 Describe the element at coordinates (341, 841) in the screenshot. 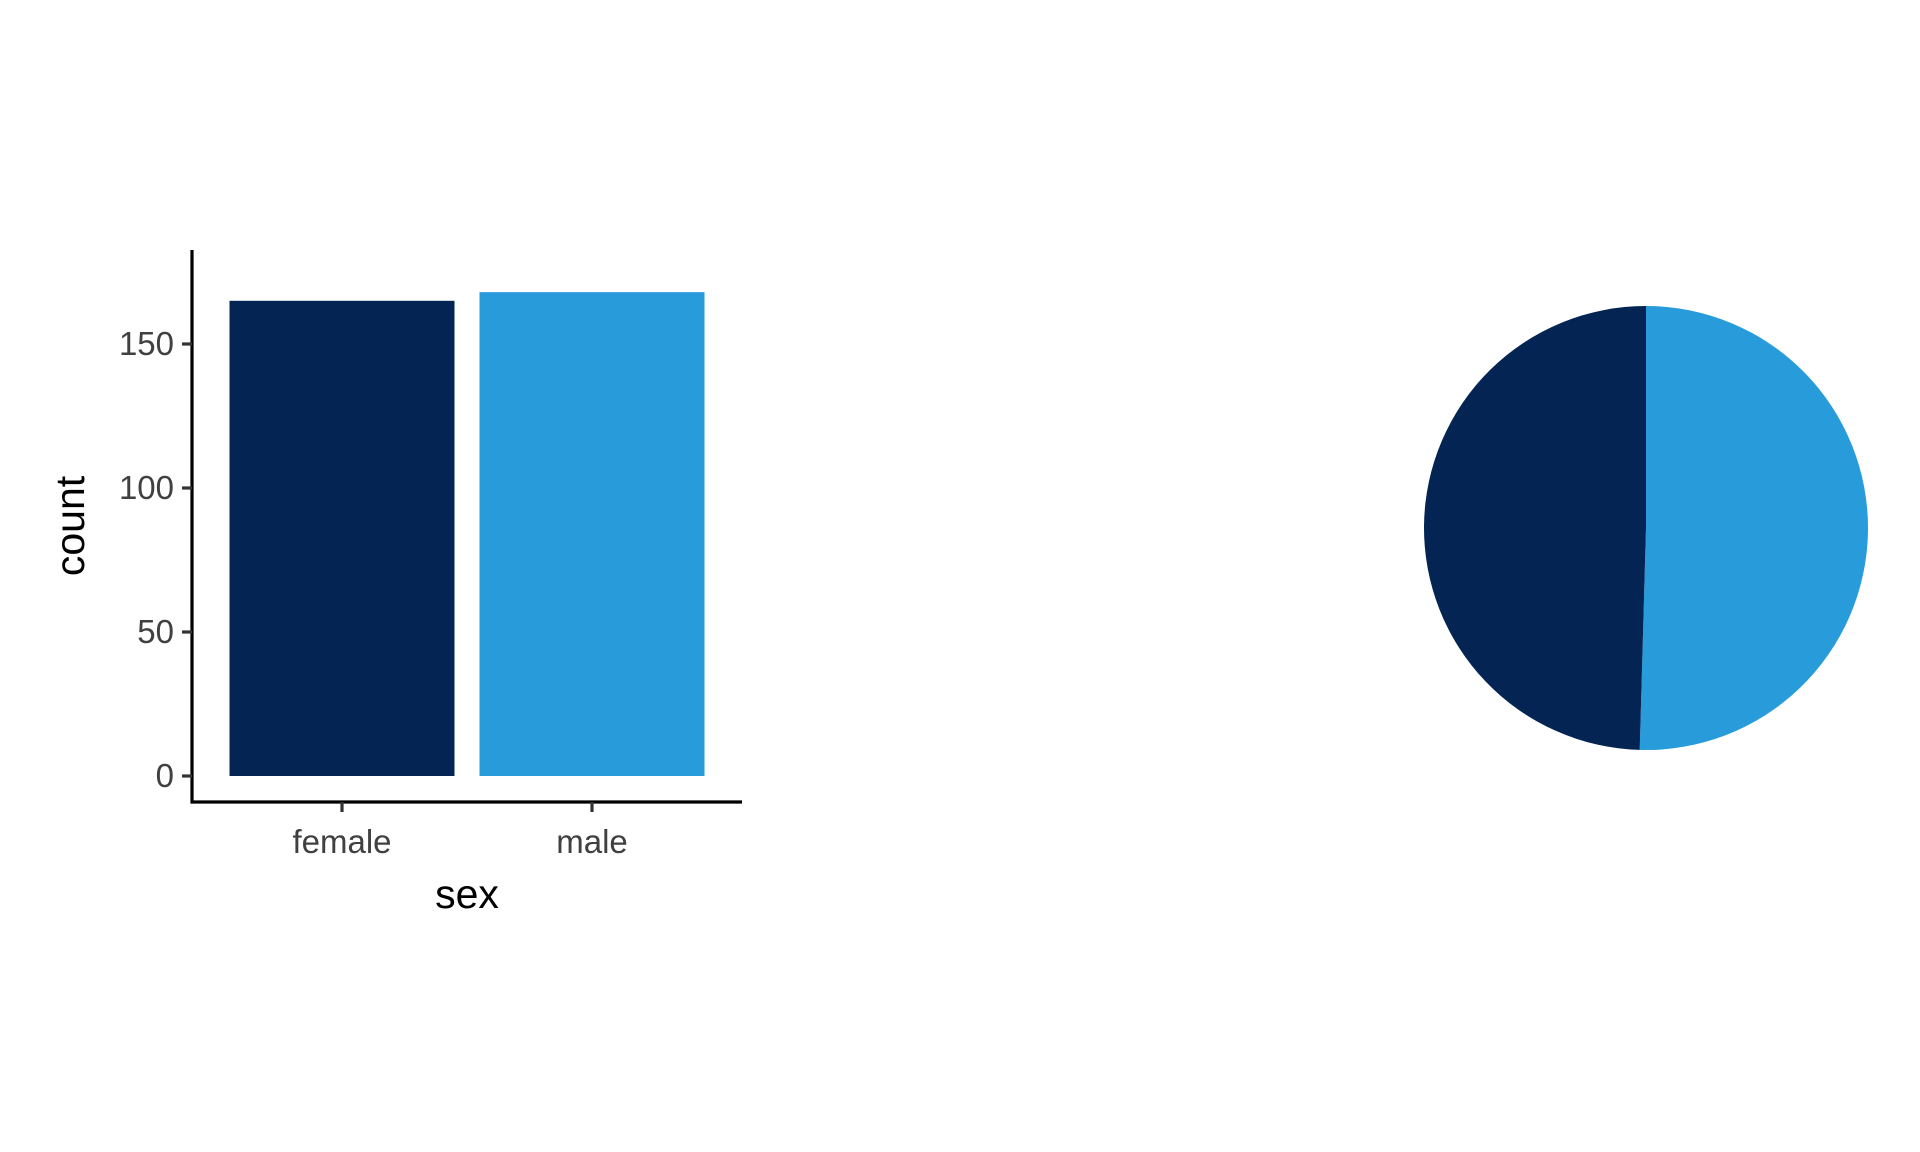

I see `x-tick-label: female` at that location.